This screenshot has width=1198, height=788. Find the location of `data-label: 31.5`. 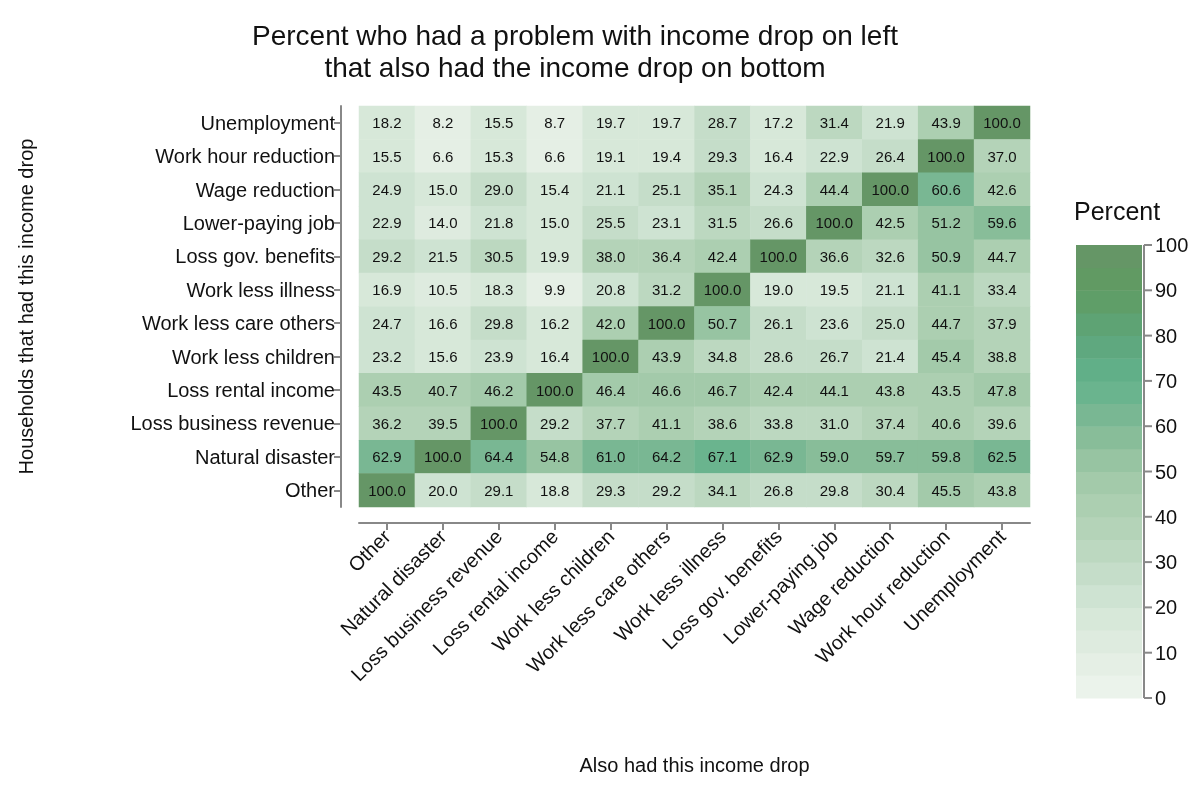

data-label: 31.5 is located at coordinates (722, 223).